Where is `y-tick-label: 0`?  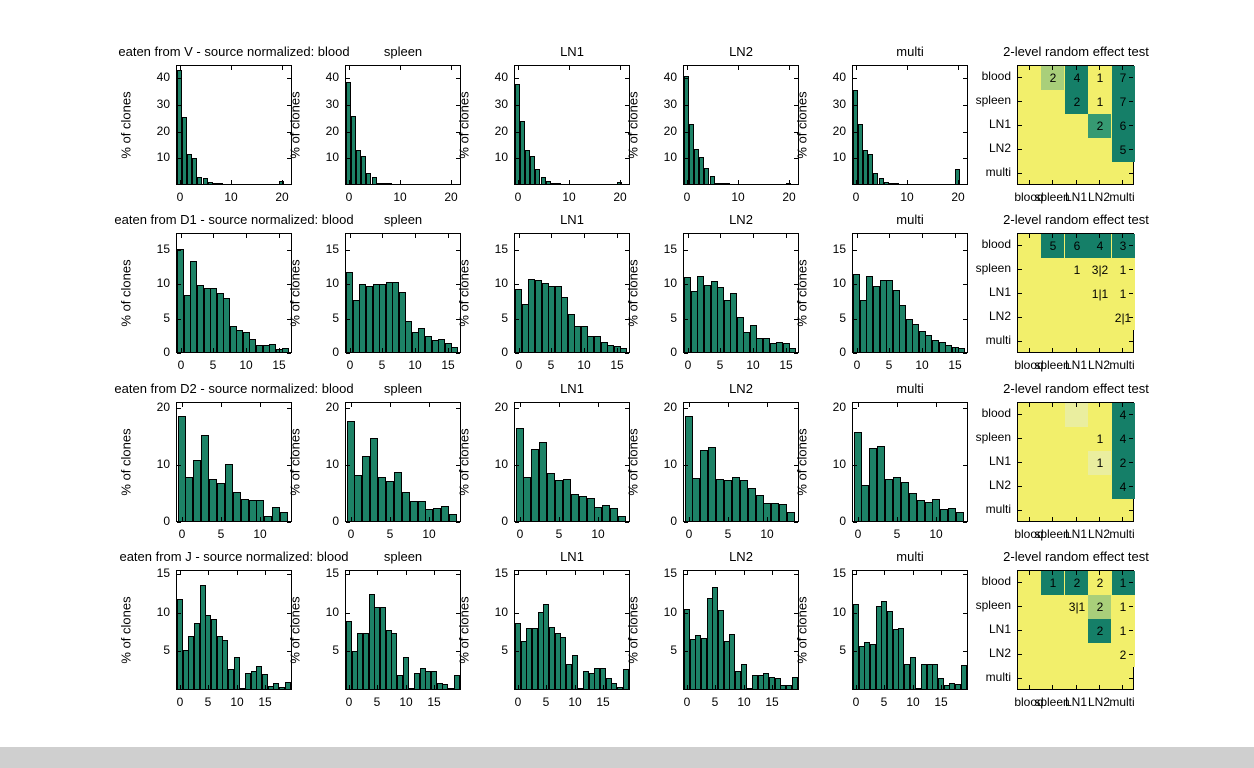 y-tick-label: 0 is located at coordinates (166, 521).